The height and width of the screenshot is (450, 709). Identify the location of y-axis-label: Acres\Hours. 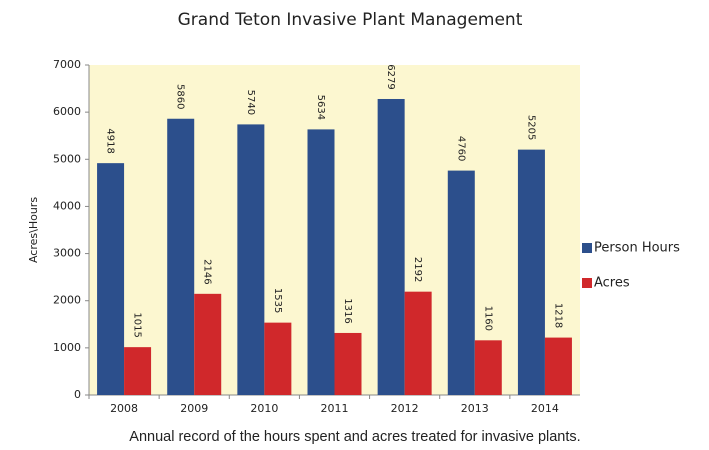
(33, 230).